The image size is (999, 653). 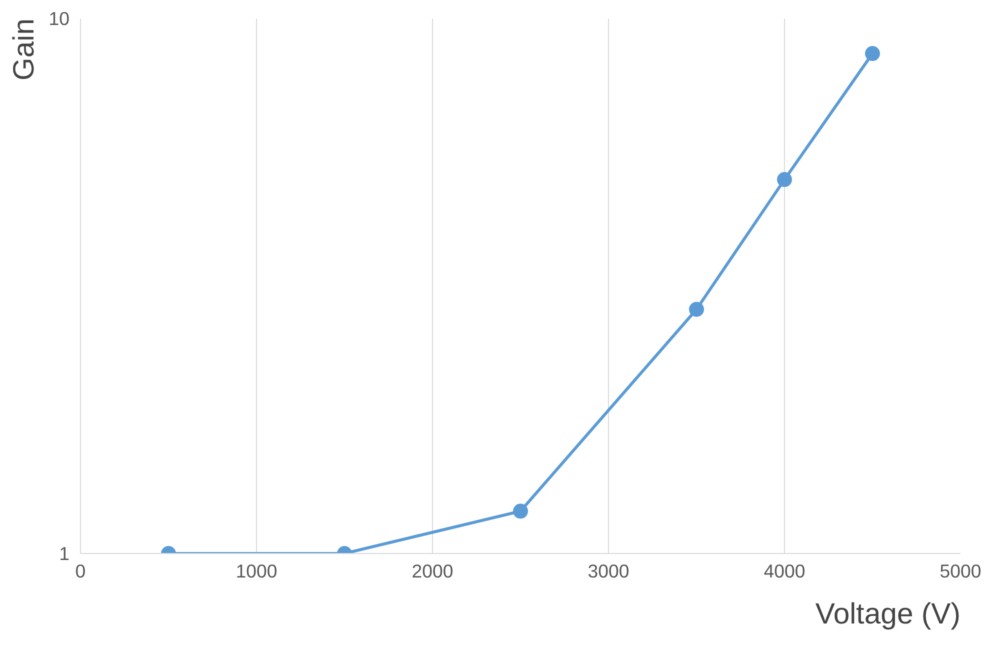 What do you see at coordinates (80, 571) in the screenshot?
I see `x-tick-label: 0` at bounding box center [80, 571].